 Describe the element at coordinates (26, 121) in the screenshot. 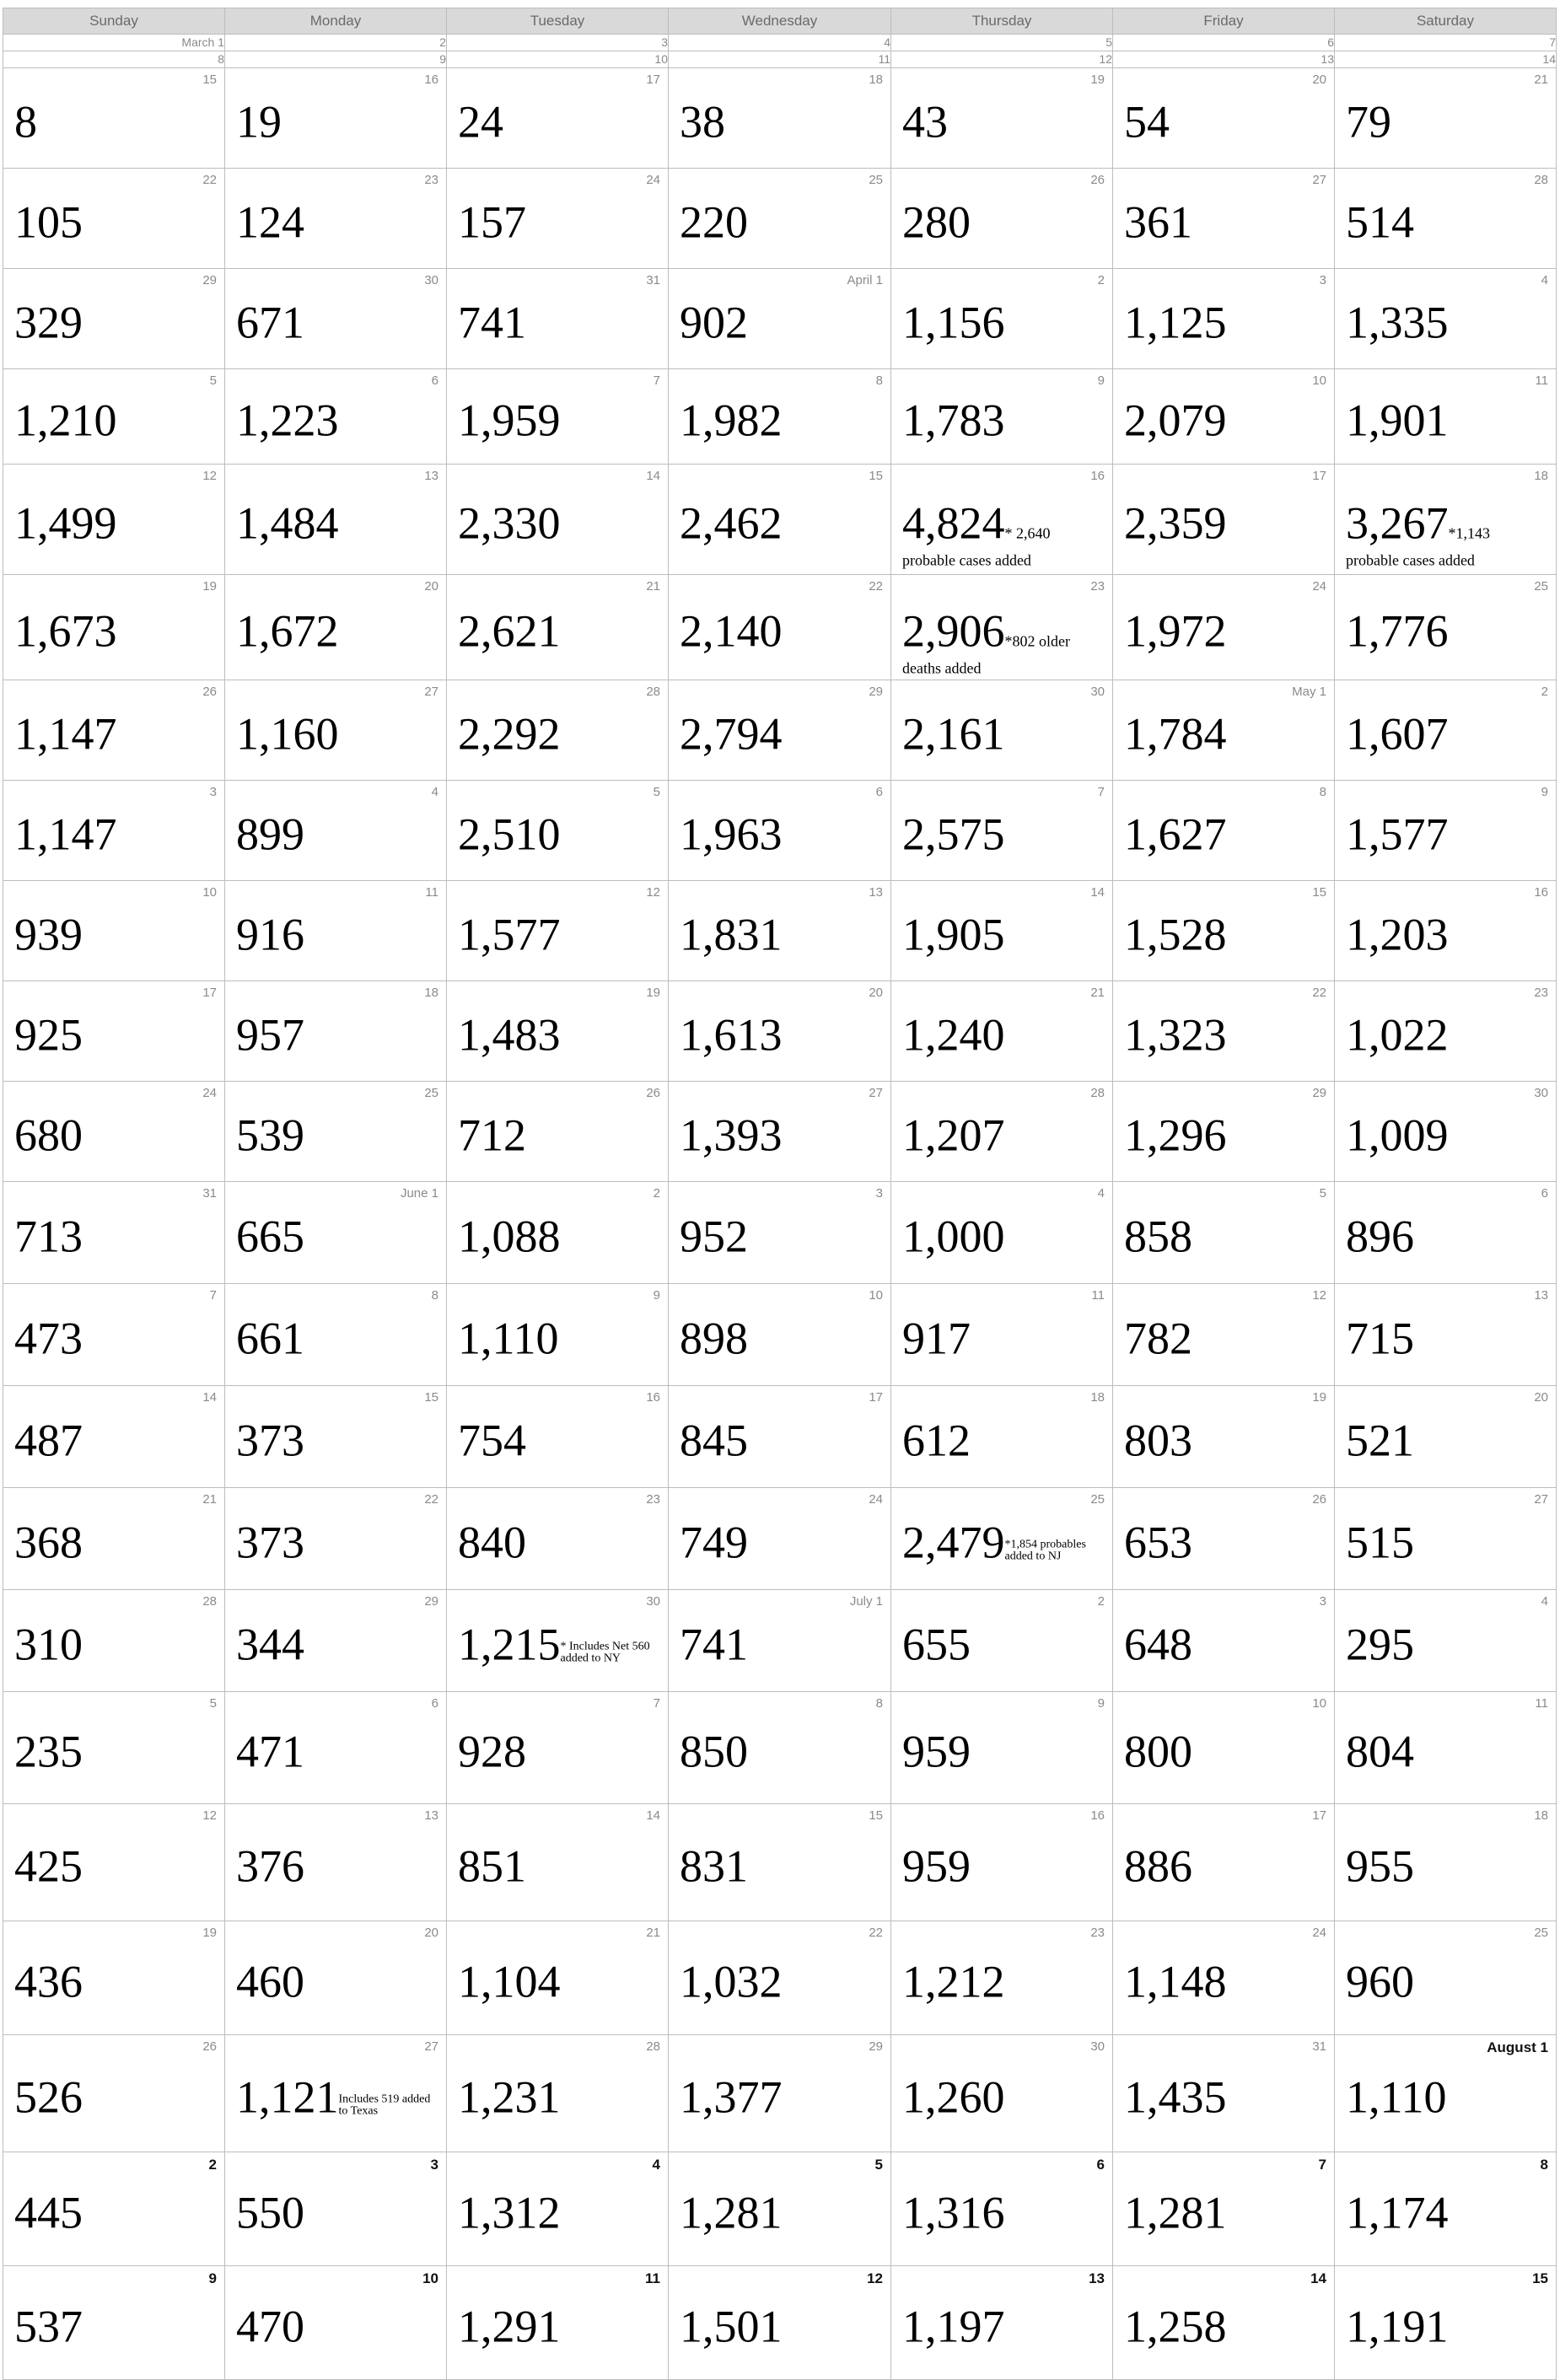

I see `daily-count: 8` at that location.